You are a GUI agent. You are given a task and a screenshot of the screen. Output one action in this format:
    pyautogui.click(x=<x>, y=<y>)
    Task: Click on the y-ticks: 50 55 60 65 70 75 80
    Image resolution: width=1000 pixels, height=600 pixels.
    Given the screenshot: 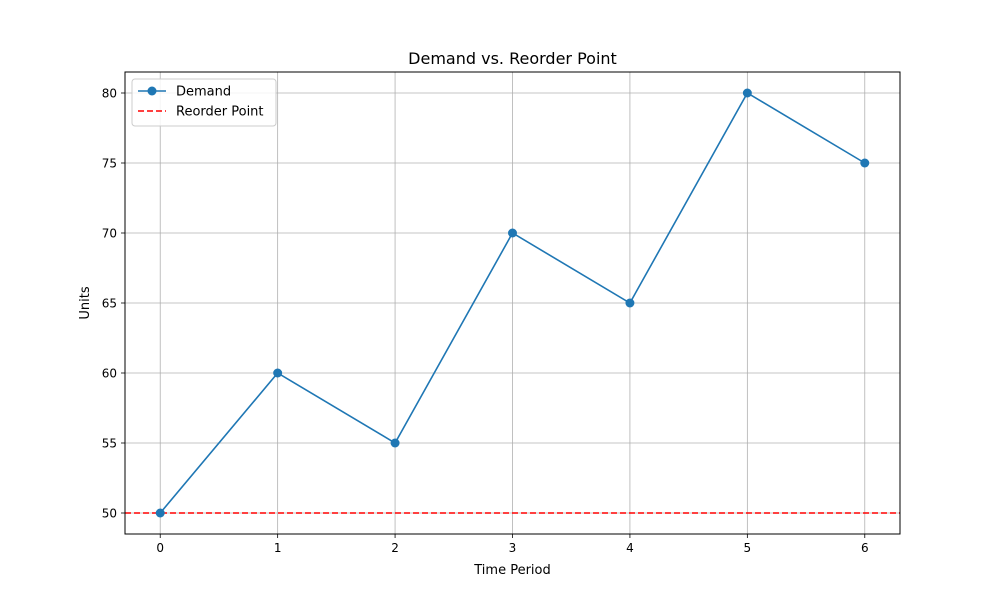 What is the action you would take?
    pyautogui.click(x=113, y=304)
    